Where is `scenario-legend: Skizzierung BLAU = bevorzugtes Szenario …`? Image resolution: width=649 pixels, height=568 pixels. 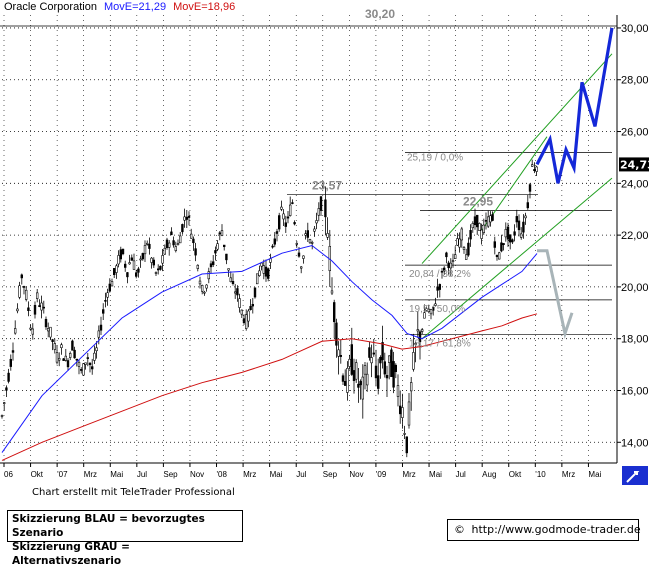 scenario-legend: Skizzierung BLAU = bevorzugtes Szenario … is located at coordinates (125, 538).